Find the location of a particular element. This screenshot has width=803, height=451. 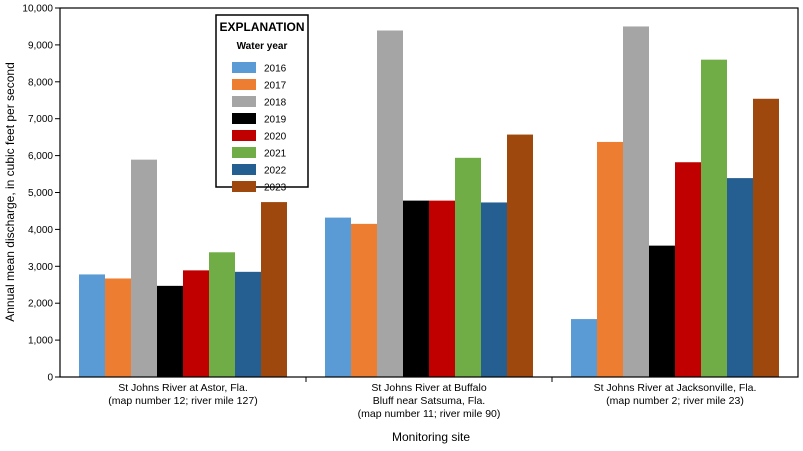

x-axis-title: Monitoring site is located at coordinates (431, 437).